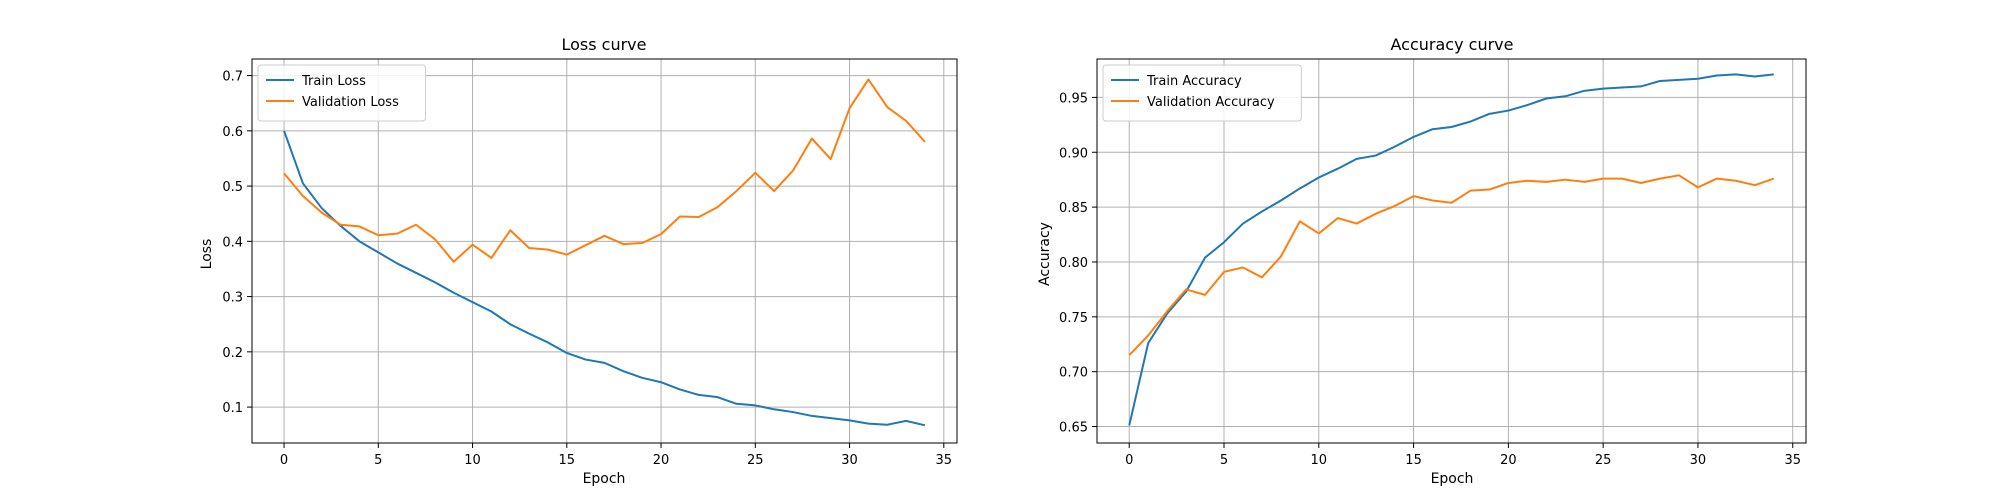  Describe the element at coordinates (378, 460) in the screenshot. I see `loss-x-tick-label: 5` at that location.